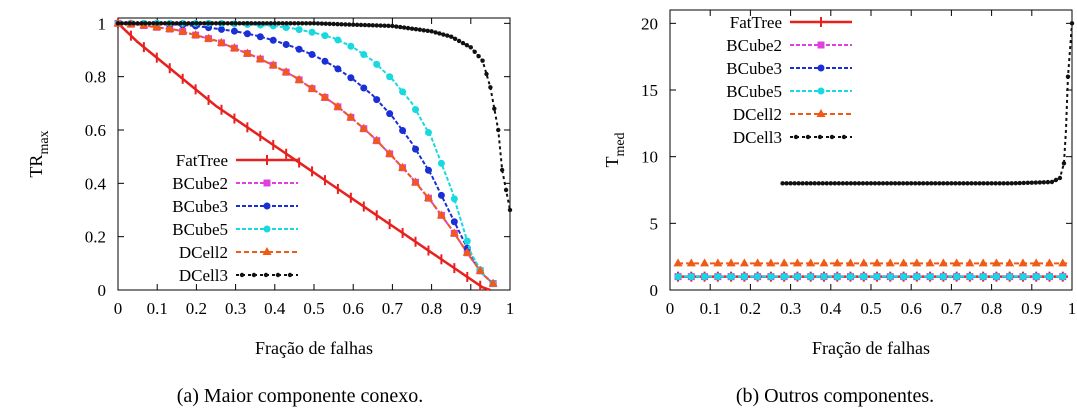 The width and height of the screenshot is (1077, 412). What do you see at coordinates (44, 142) in the screenshot?
I see `y-axis-label-sub: max` at bounding box center [44, 142].